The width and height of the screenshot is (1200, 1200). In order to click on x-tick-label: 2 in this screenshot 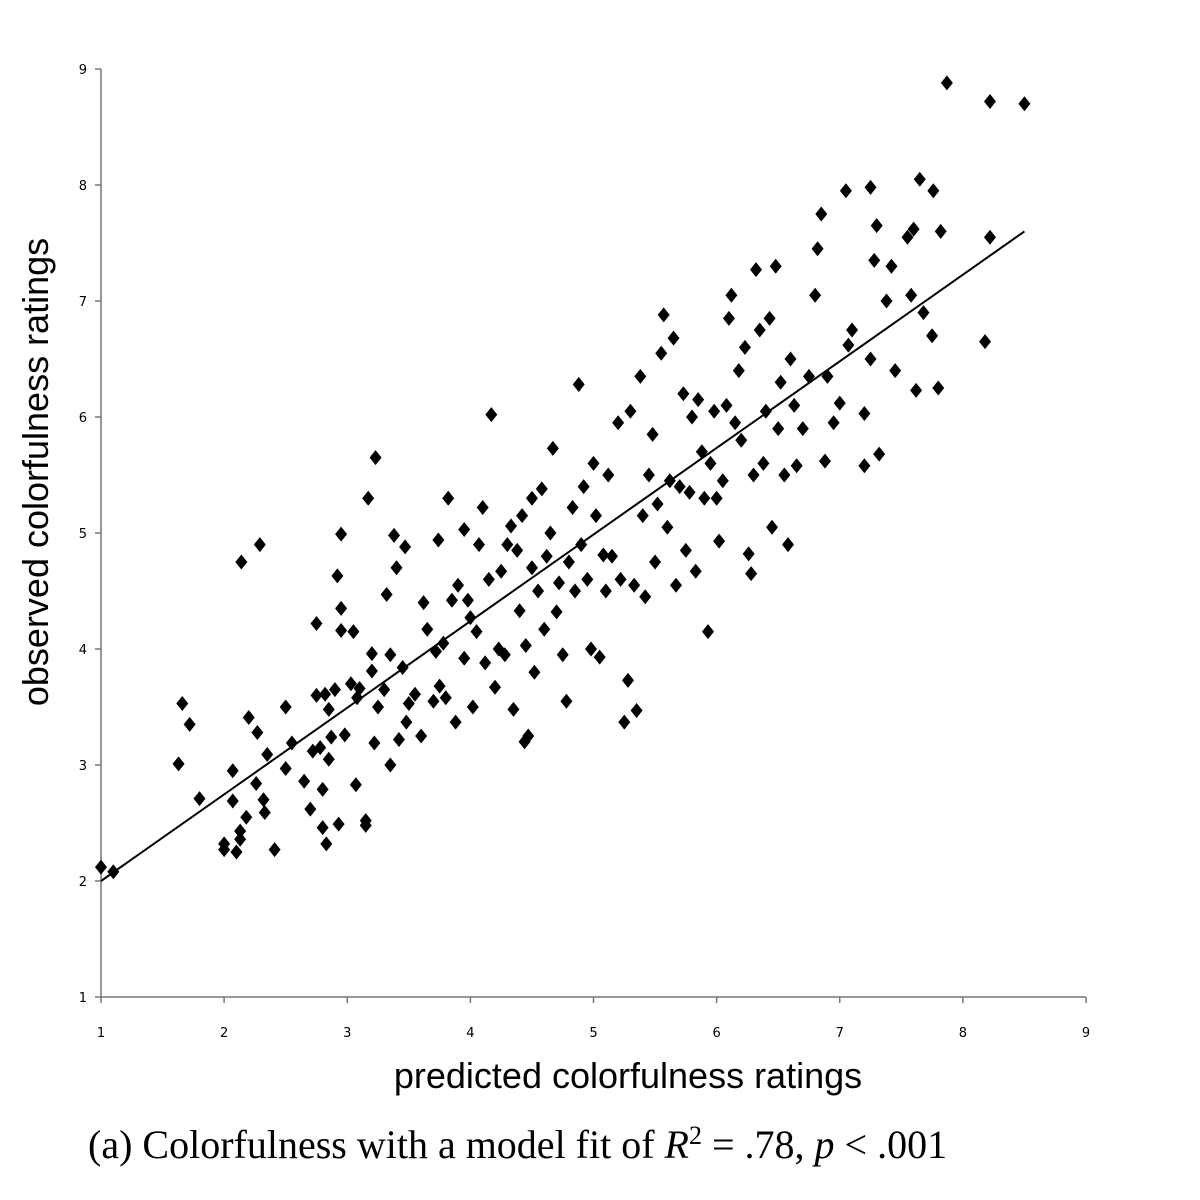, I will do `click(224, 1033)`.